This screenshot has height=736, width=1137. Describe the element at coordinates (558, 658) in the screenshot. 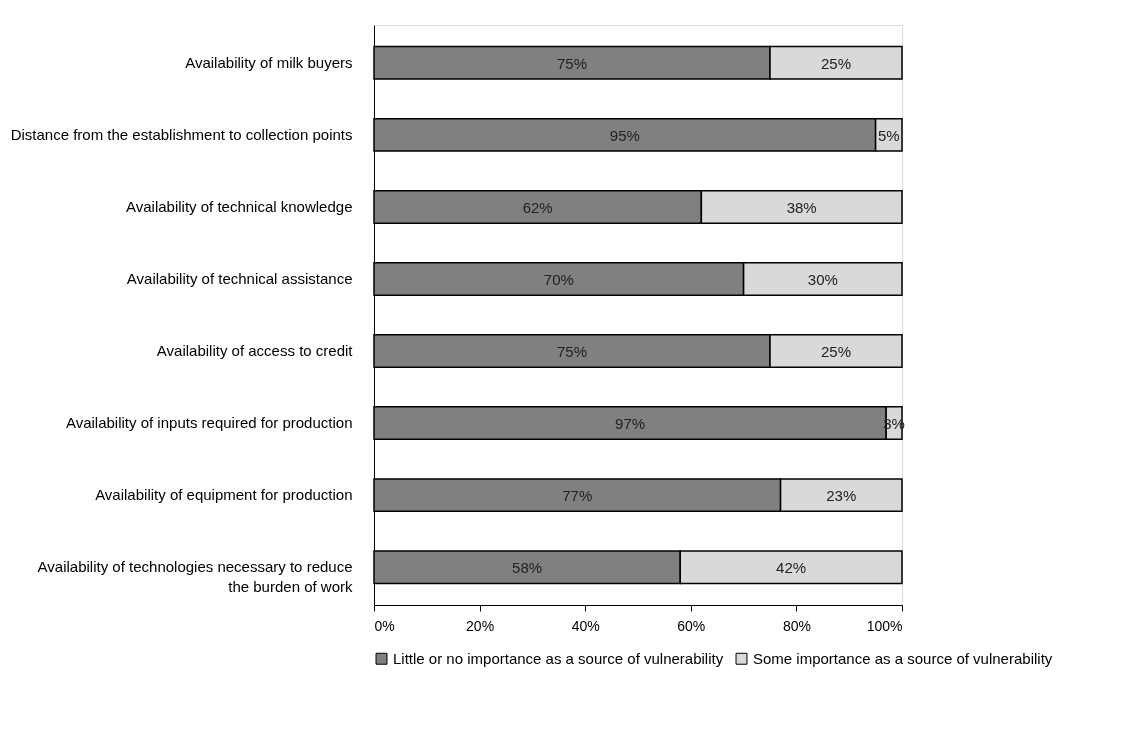

I see `legend-label: Little or no importance as a source of vulnerability` at that location.